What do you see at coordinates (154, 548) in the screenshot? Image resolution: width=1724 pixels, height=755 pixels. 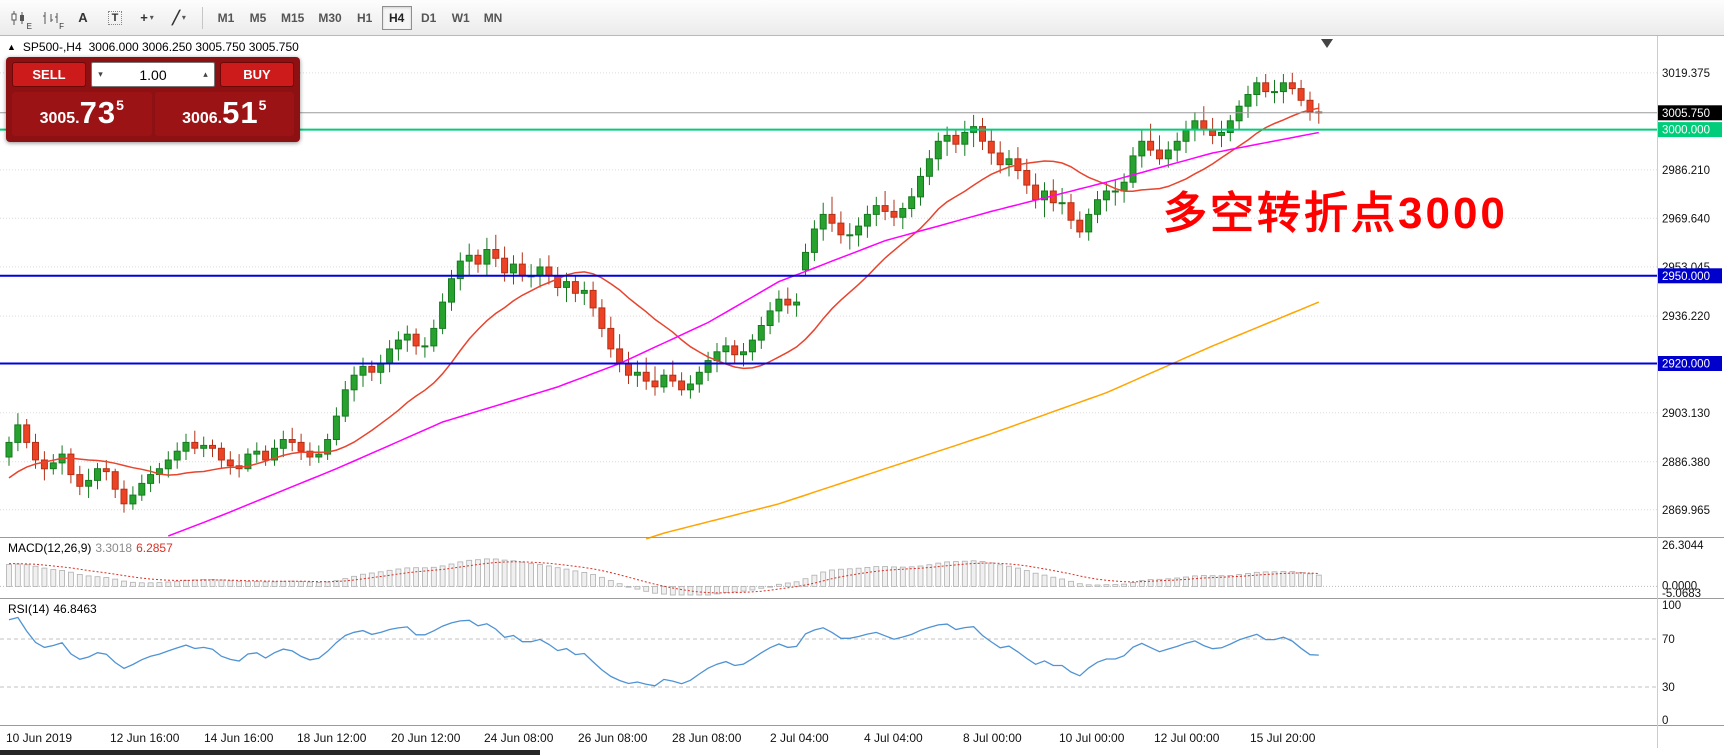 I see `macd-signal-value: 6.2857` at bounding box center [154, 548].